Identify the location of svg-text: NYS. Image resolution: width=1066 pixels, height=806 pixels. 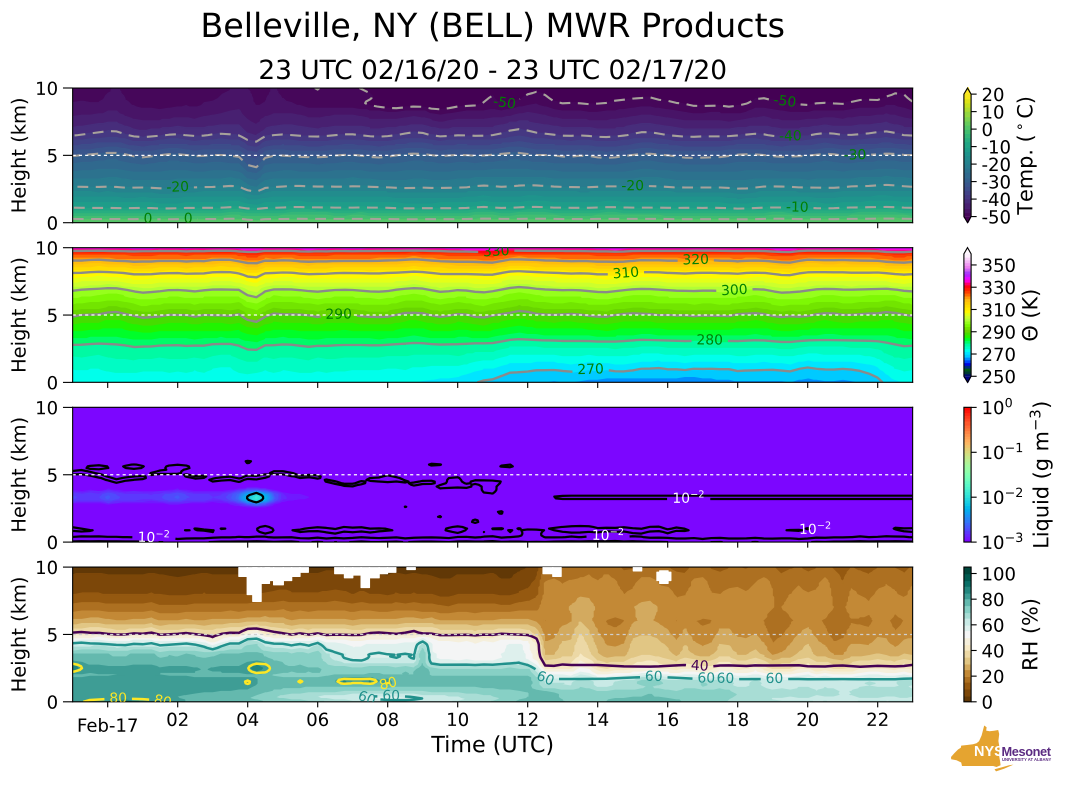
(989, 752).